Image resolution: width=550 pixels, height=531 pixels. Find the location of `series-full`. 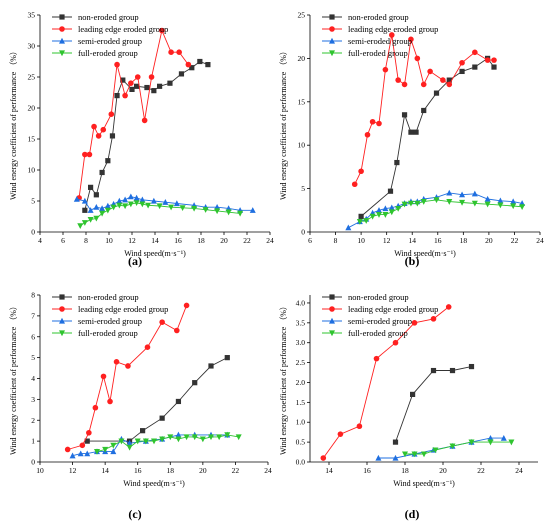

series-full is located at coordinates (160, 214).